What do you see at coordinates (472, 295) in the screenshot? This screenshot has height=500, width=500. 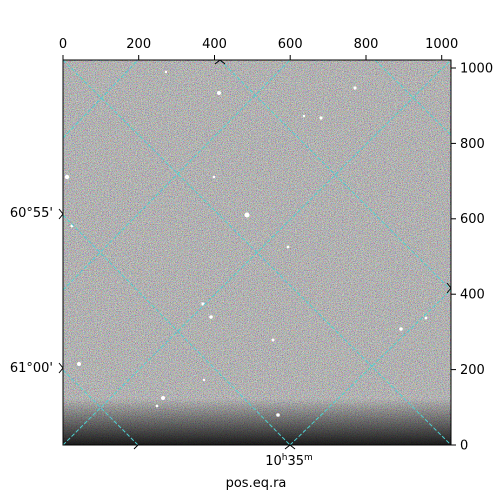 I see `right-tick-label: 400` at bounding box center [472, 295].